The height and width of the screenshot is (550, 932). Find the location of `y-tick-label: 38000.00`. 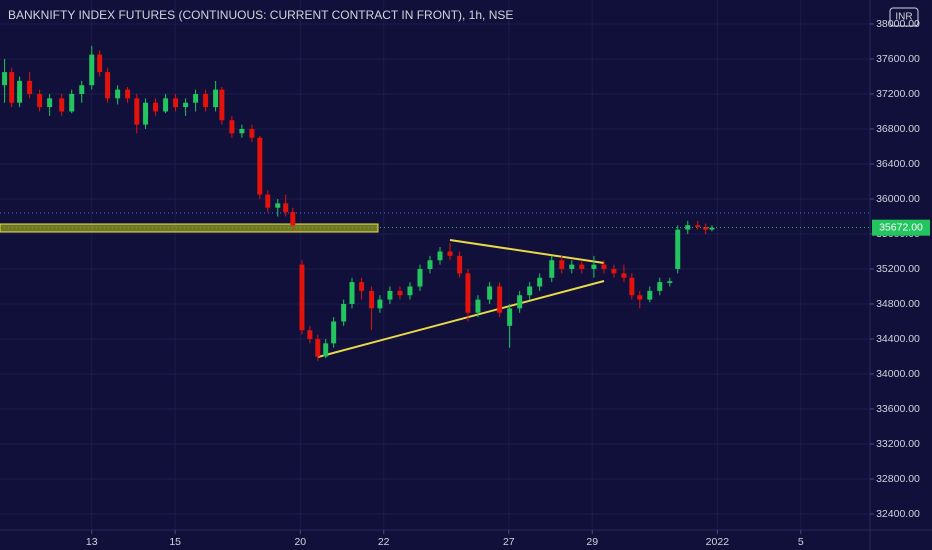

y-tick-label: 38000.00 is located at coordinates (898, 24).